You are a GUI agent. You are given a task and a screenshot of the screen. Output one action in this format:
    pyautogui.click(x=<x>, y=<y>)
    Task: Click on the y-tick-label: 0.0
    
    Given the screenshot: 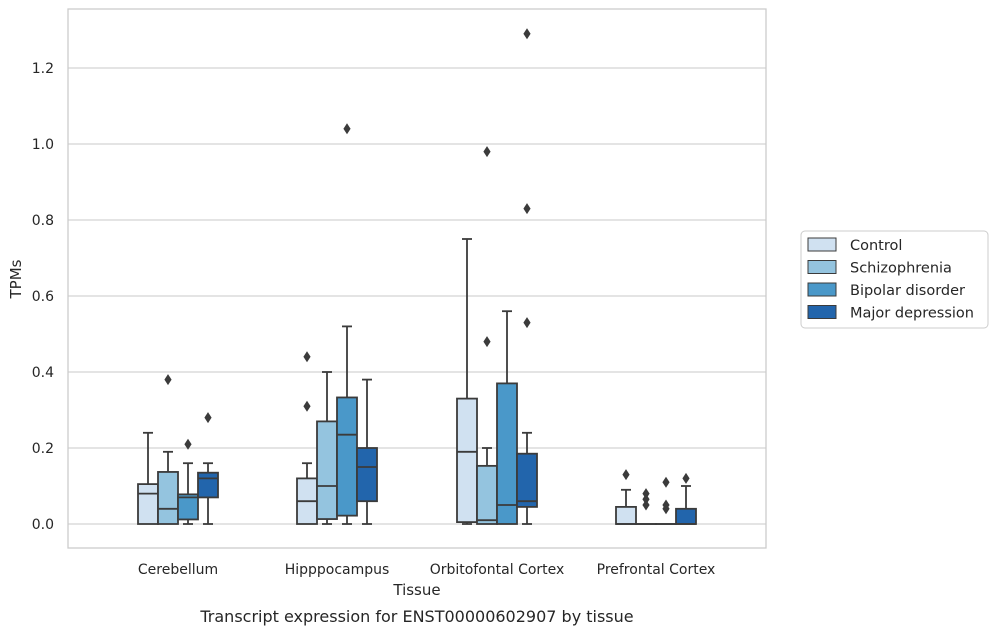 What is the action you would take?
    pyautogui.click(x=43, y=525)
    